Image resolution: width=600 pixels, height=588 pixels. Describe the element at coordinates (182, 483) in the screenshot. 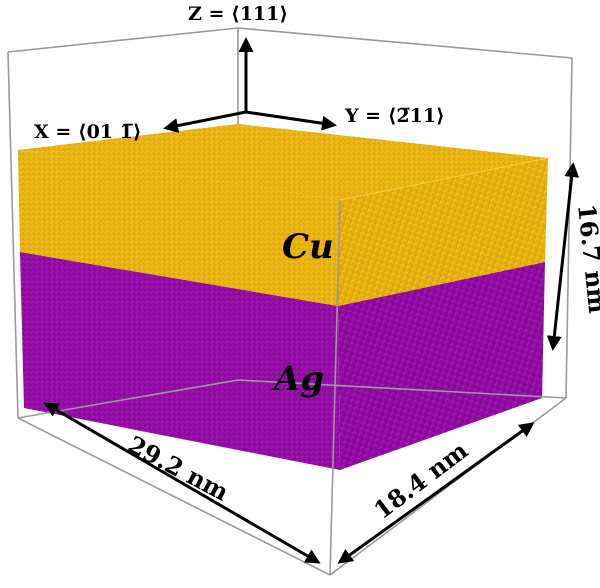

I see `length-dimension-arrow` at that location.